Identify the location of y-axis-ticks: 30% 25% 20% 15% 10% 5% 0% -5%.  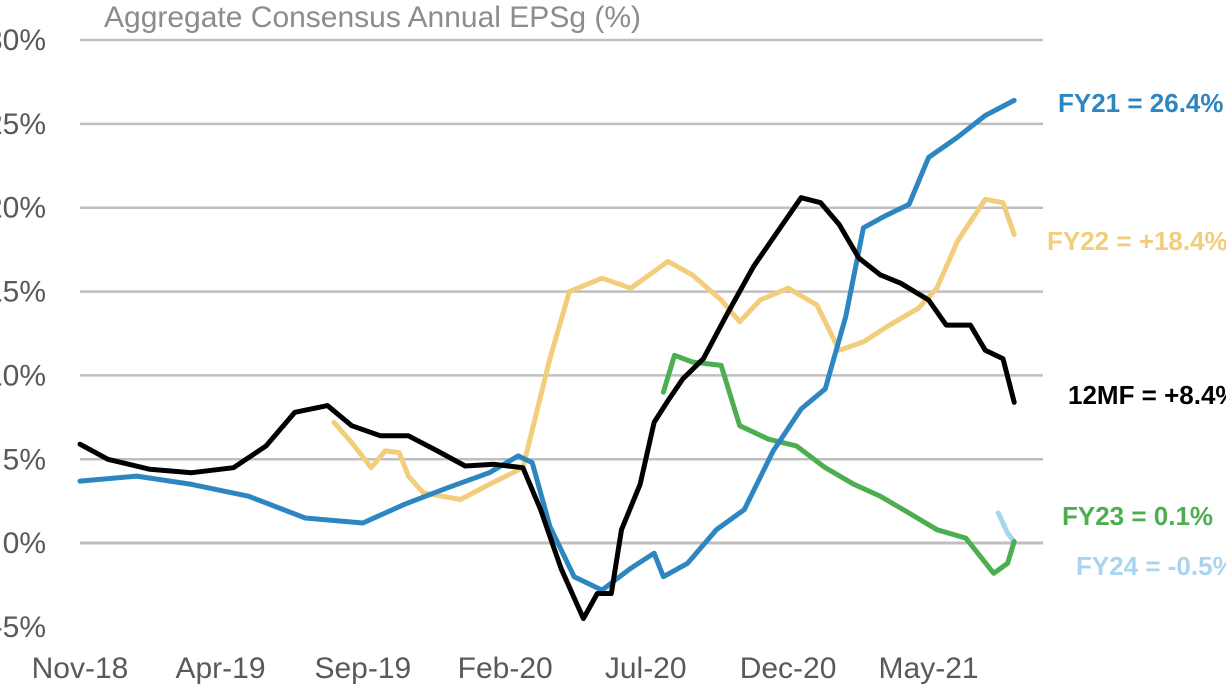
(23, 334).